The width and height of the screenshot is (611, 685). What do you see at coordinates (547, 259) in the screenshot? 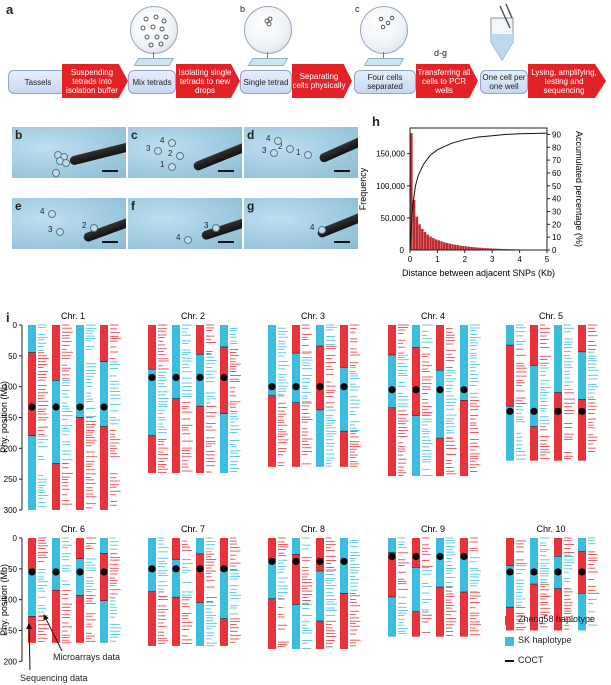
I see `x-tick-label: 5` at bounding box center [547, 259].